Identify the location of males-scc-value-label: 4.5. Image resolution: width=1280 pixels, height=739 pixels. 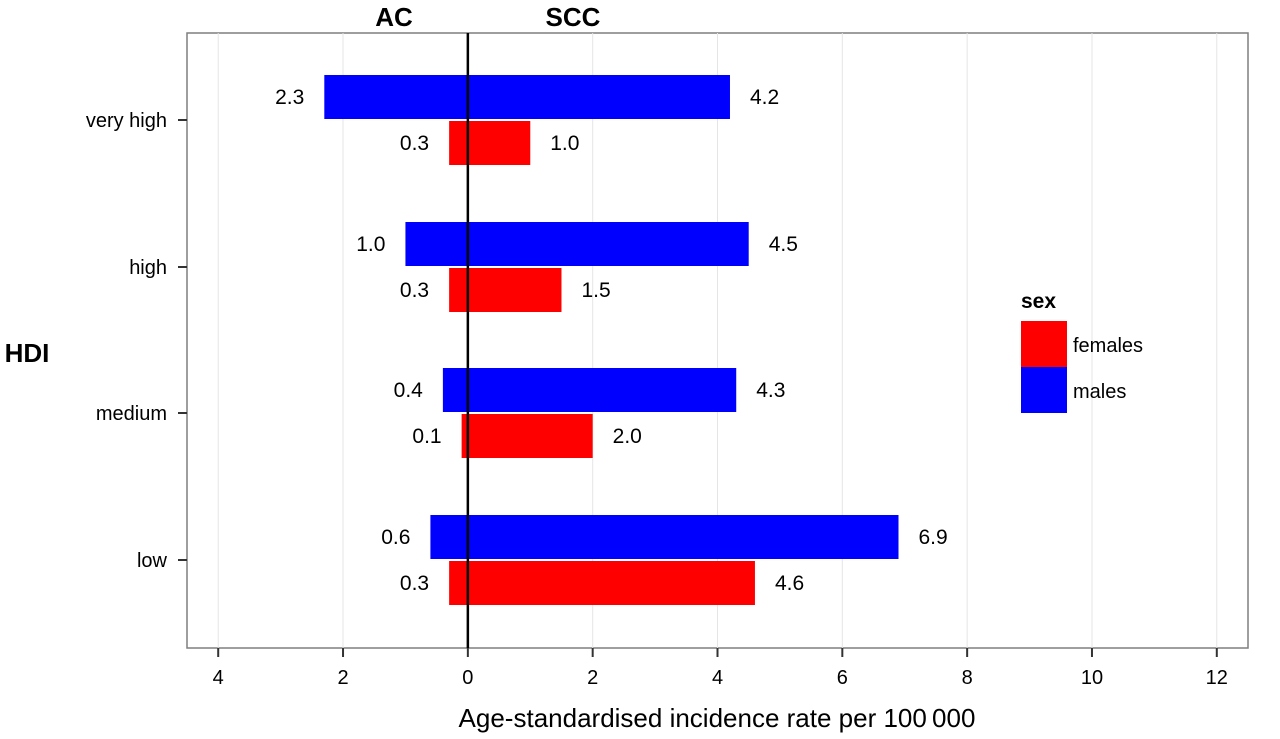
(783, 244).